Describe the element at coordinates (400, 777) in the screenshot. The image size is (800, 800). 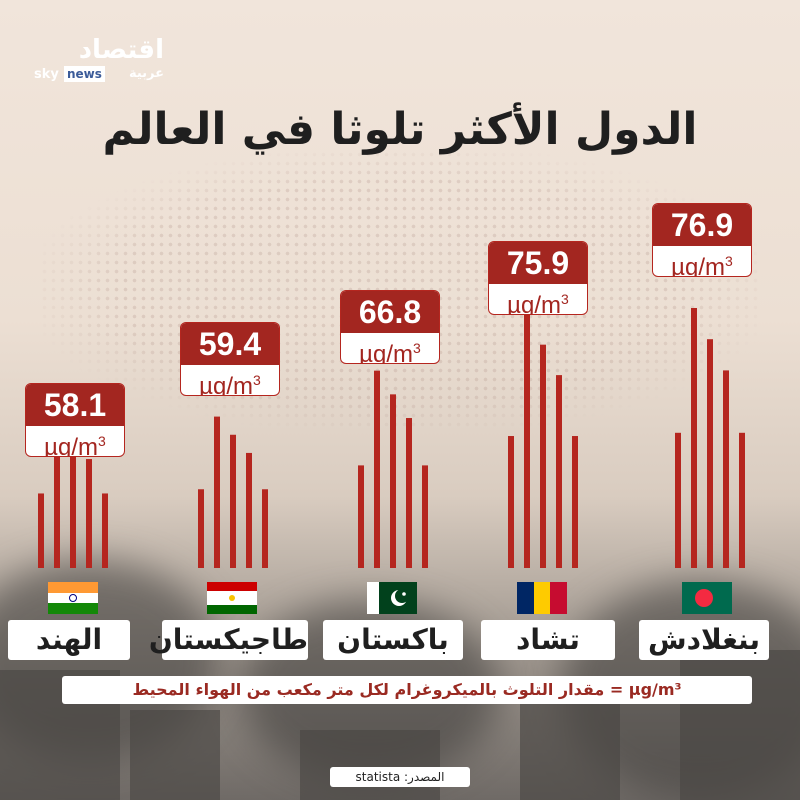
I see `source-label: المصدر: statista` at that location.